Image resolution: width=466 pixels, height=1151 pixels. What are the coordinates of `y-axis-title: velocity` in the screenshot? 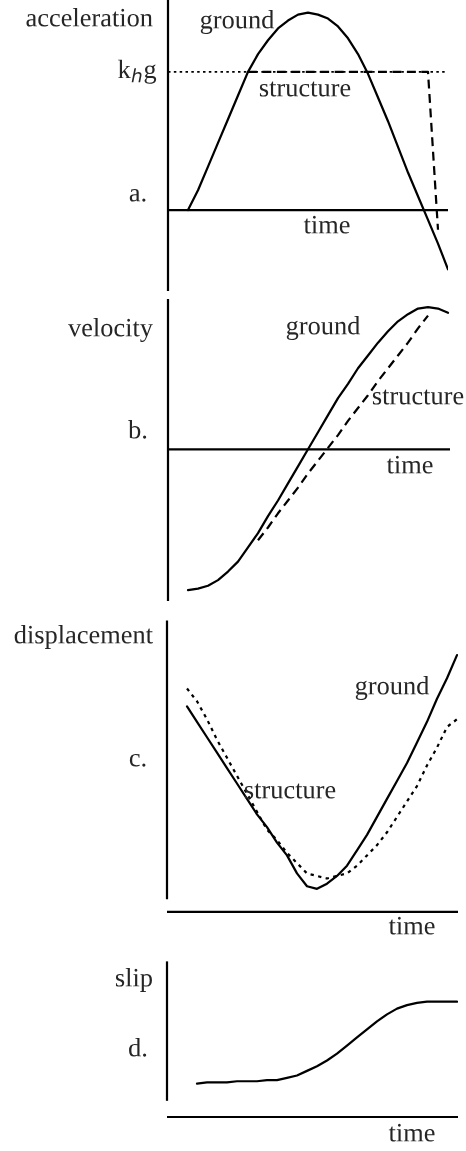 It's located at (110, 330).